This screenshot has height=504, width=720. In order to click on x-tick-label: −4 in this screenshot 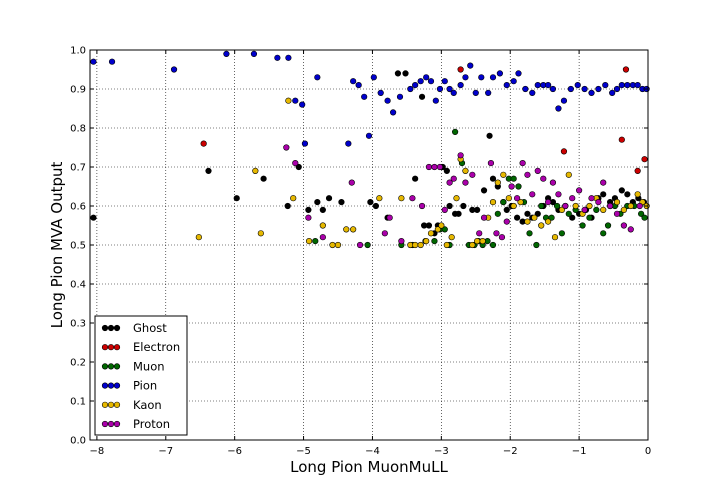, I will do `click(372, 451)`.